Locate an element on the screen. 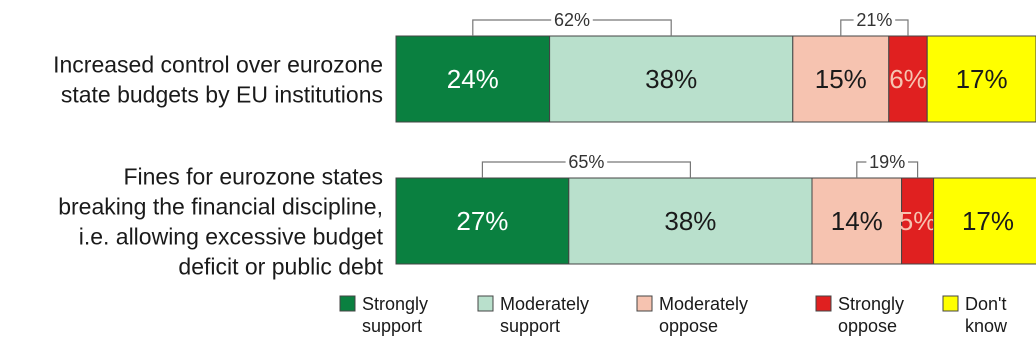 This screenshot has height=348, width=1036. segment-value-label: 14% is located at coordinates (857, 221).